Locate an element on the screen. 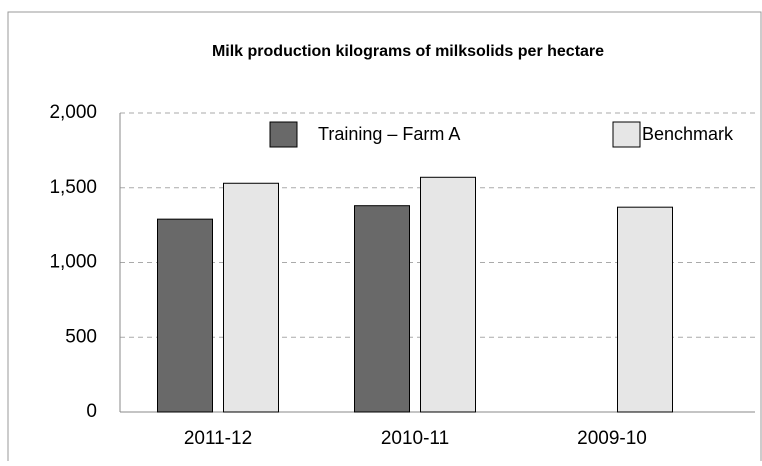 This screenshot has height=466, width=762. legend-label: Benchmark is located at coordinates (688, 134).